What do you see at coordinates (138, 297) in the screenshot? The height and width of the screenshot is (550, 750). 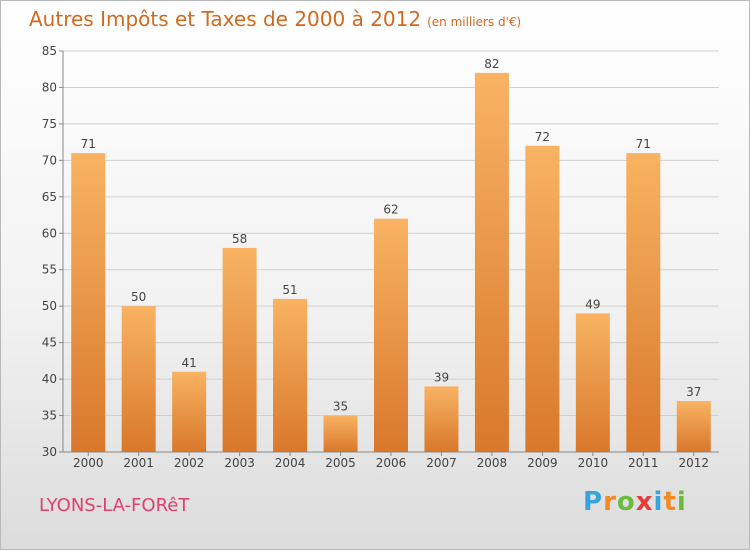 I see `data-label: 50` at bounding box center [138, 297].